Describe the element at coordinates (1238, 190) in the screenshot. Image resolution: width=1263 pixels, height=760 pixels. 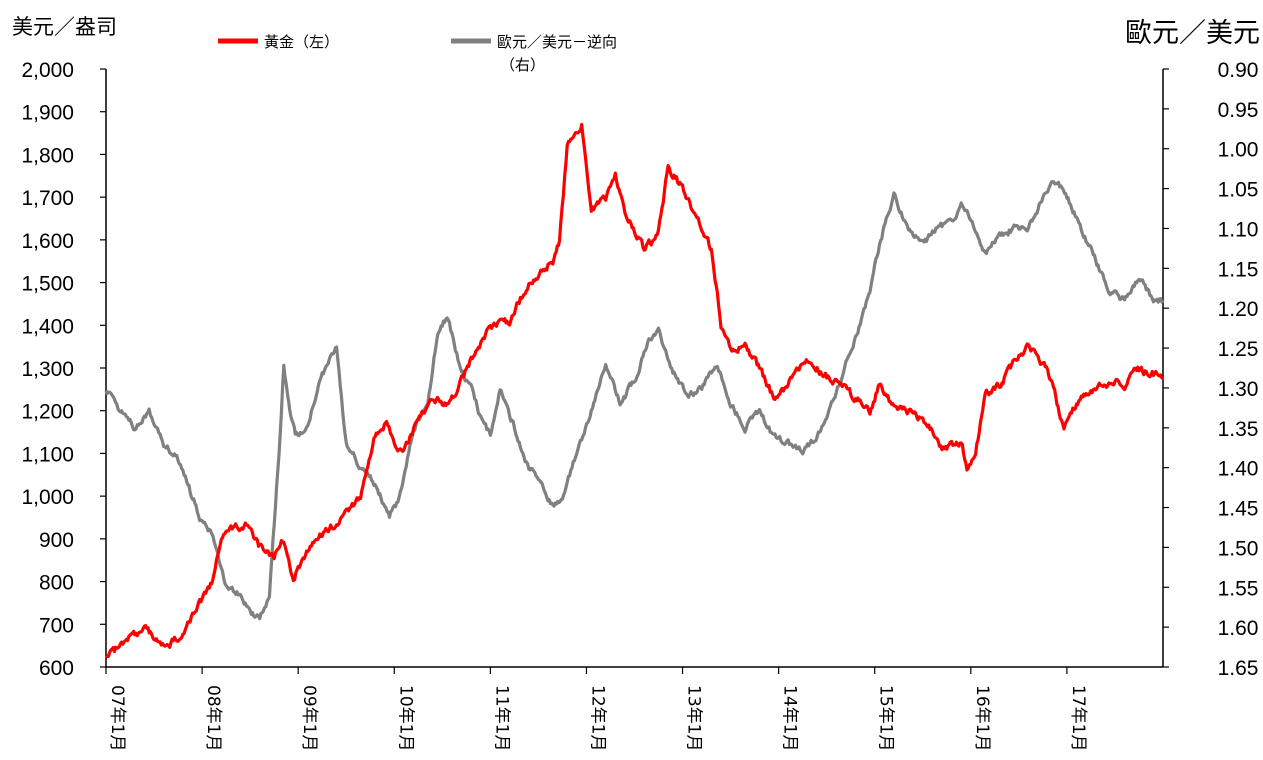
I see `right-axis-tick-label: 1.05` at that location.